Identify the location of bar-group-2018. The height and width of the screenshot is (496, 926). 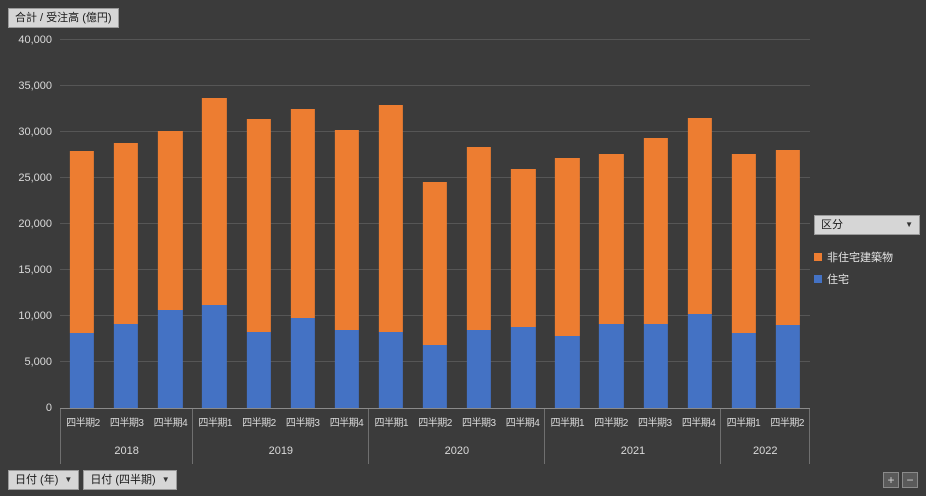
(126, 224).